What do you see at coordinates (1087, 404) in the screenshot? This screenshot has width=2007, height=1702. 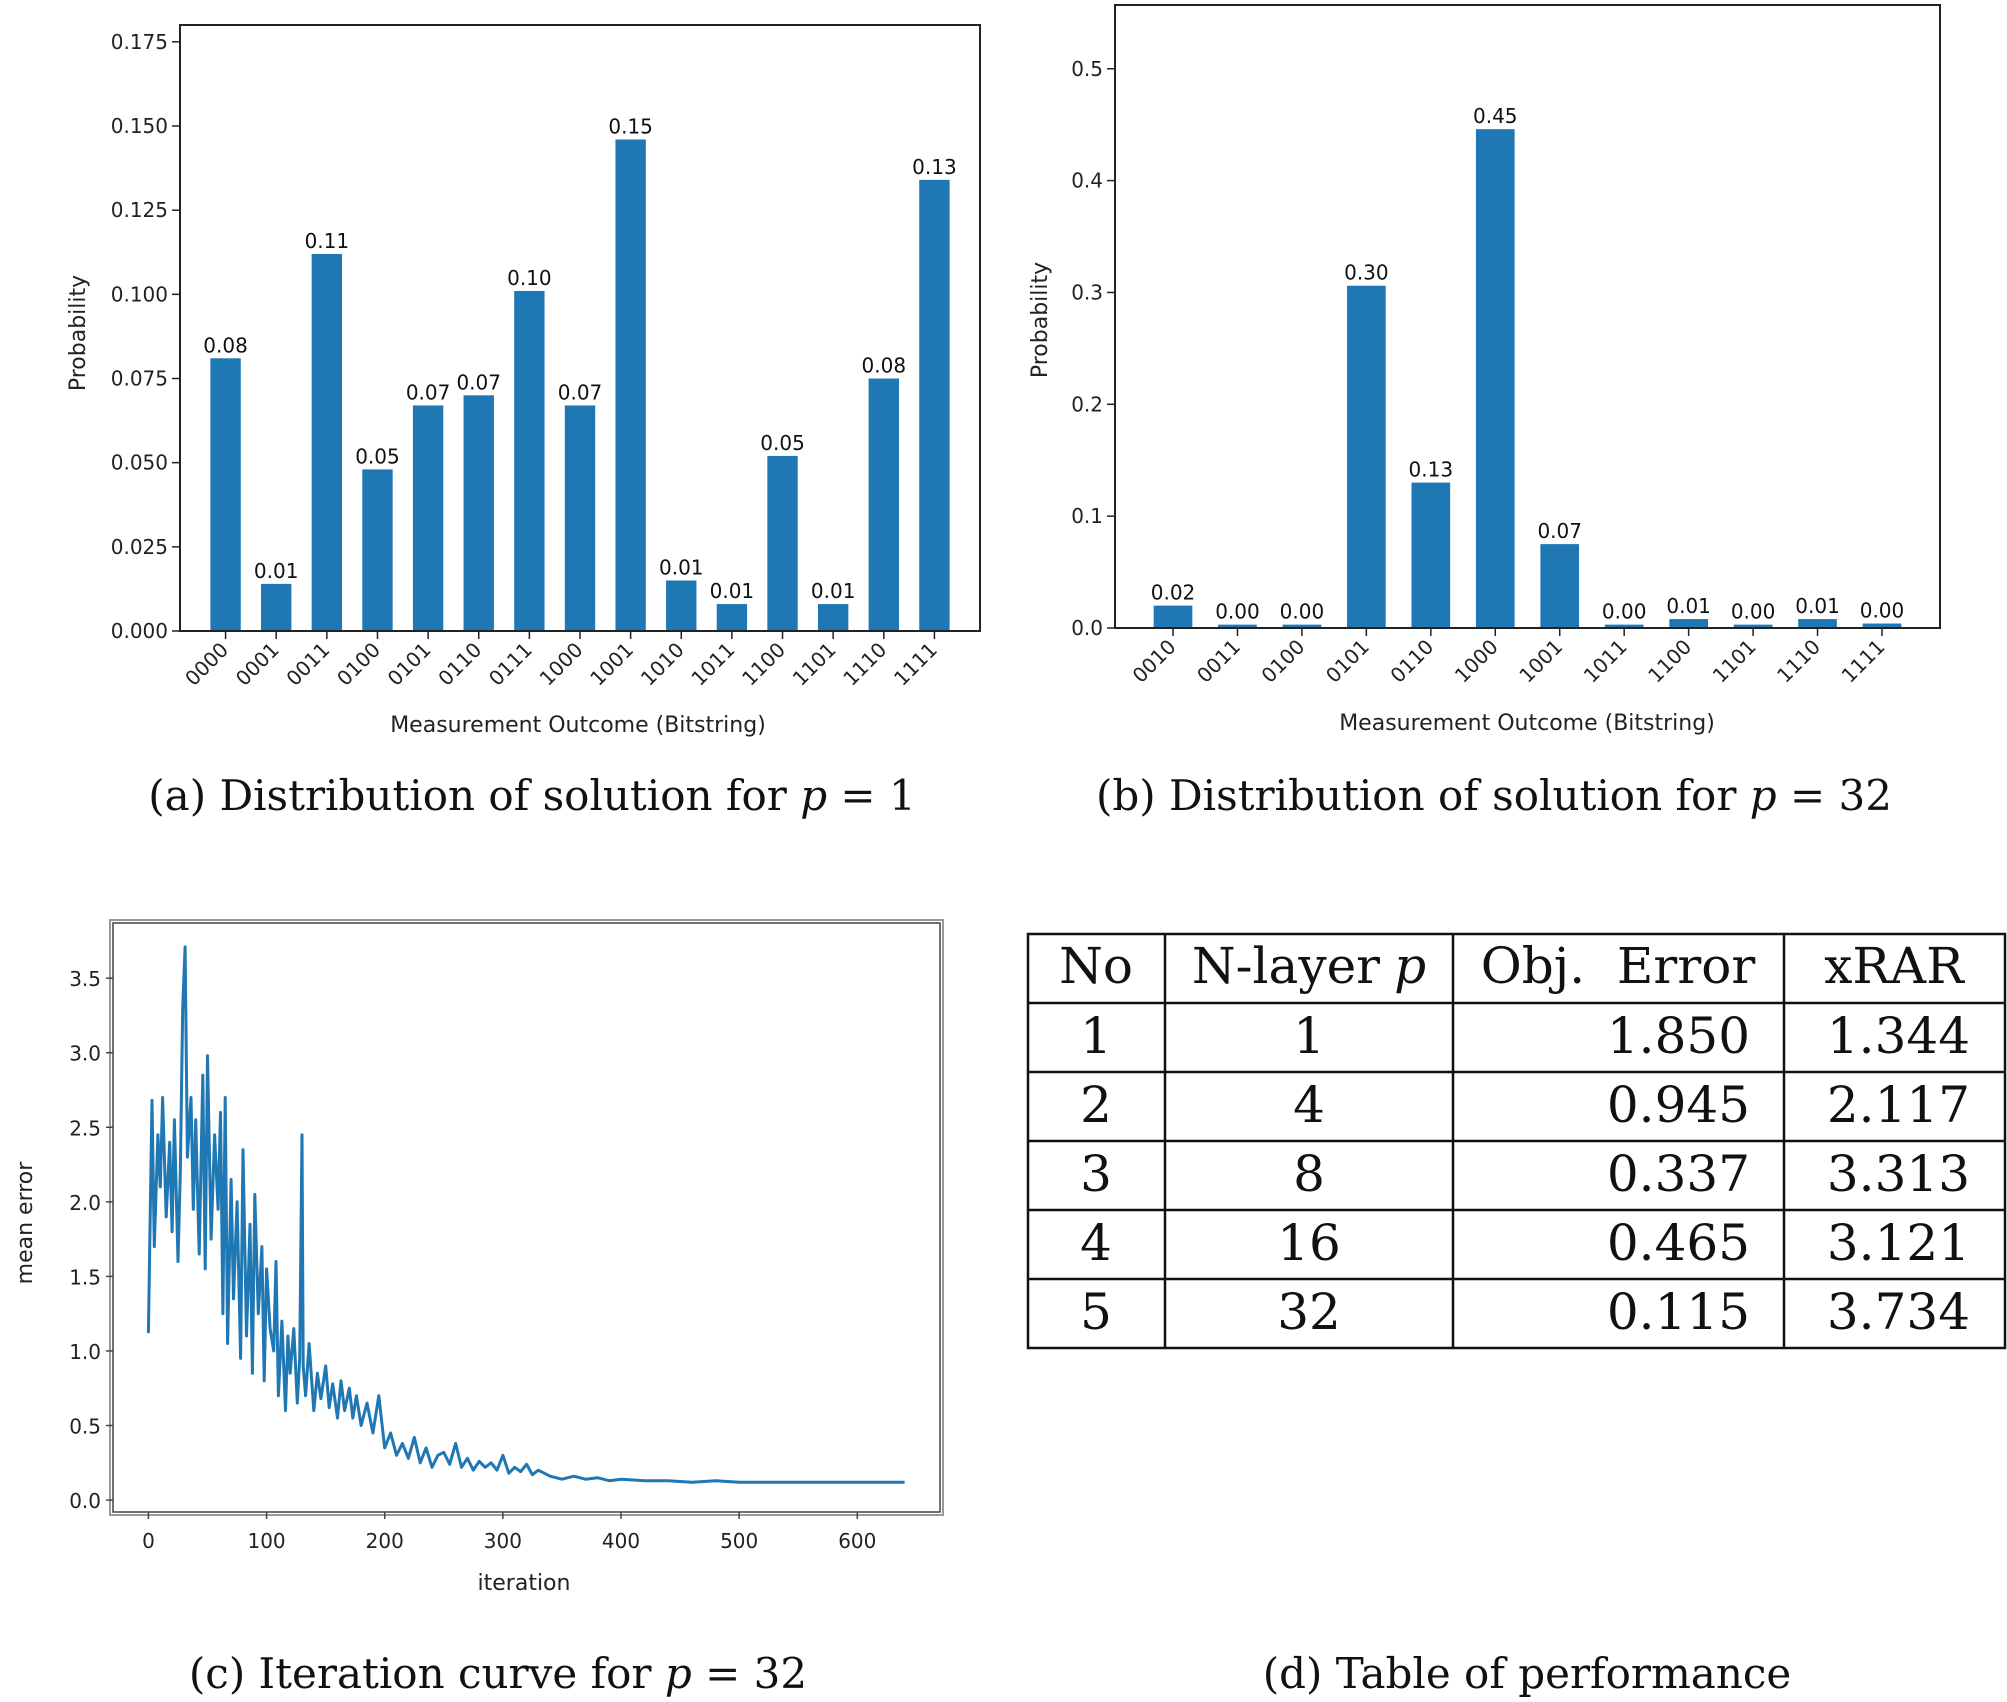 I see `b-y-tick-label: 0.2` at bounding box center [1087, 404].